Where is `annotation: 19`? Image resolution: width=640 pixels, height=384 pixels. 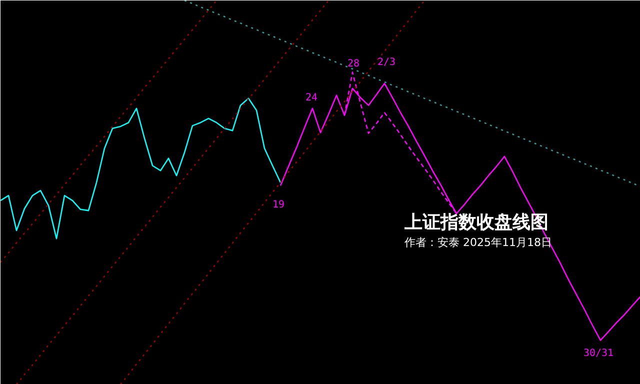
annotation: 19 is located at coordinates (278, 205).